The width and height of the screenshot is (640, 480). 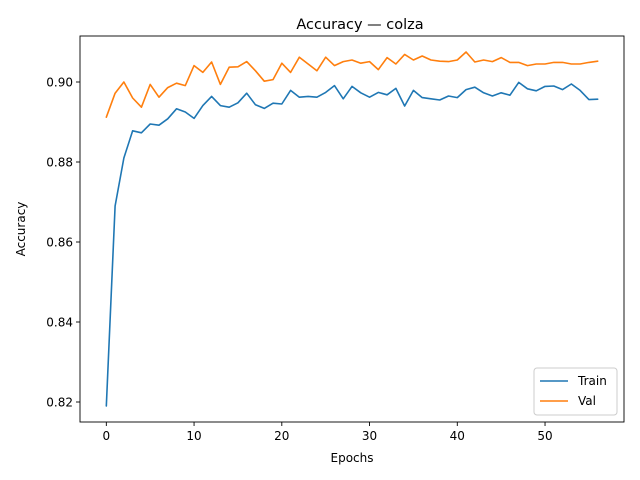 I want to click on x-tick-label: 20, so click(x=281, y=436).